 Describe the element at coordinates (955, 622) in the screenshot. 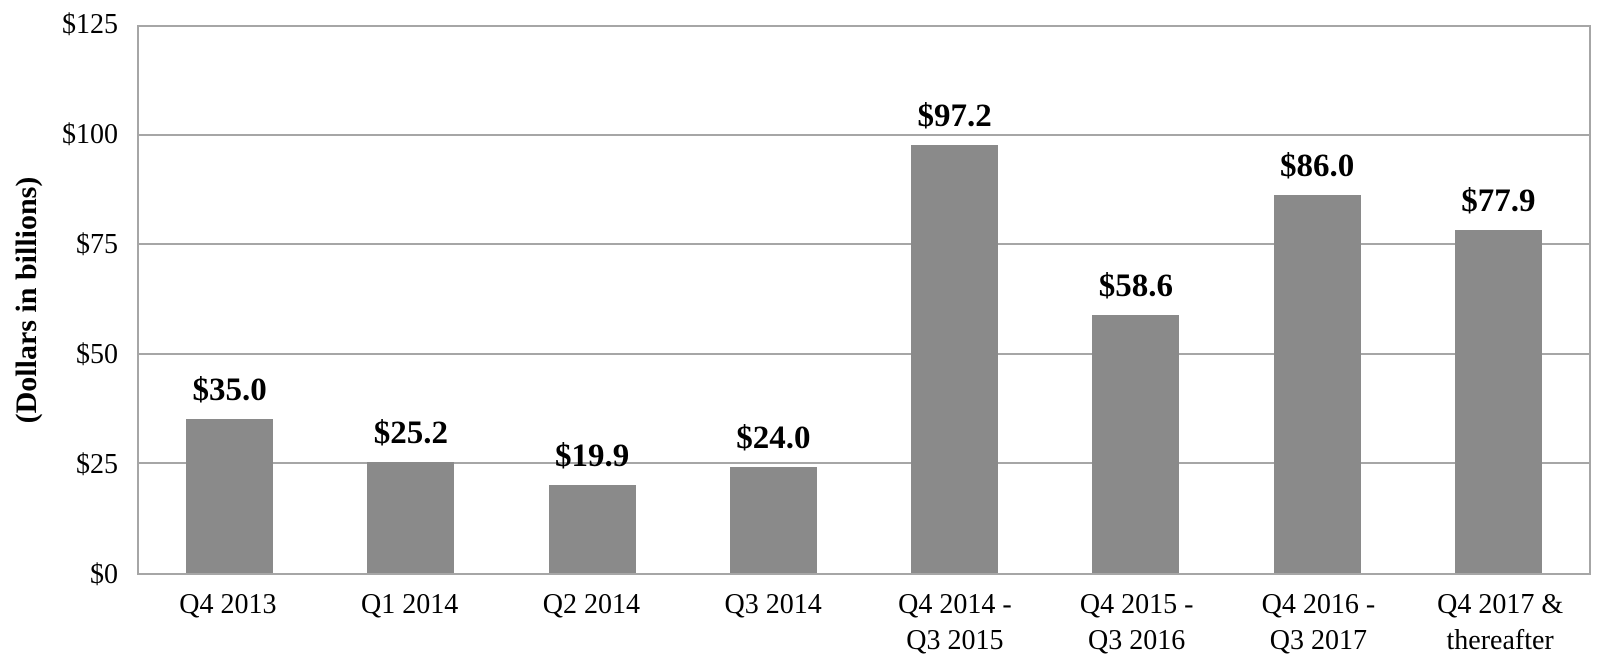

I see `x-tick-label: Q4 2014 - Q3 2015` at that location.